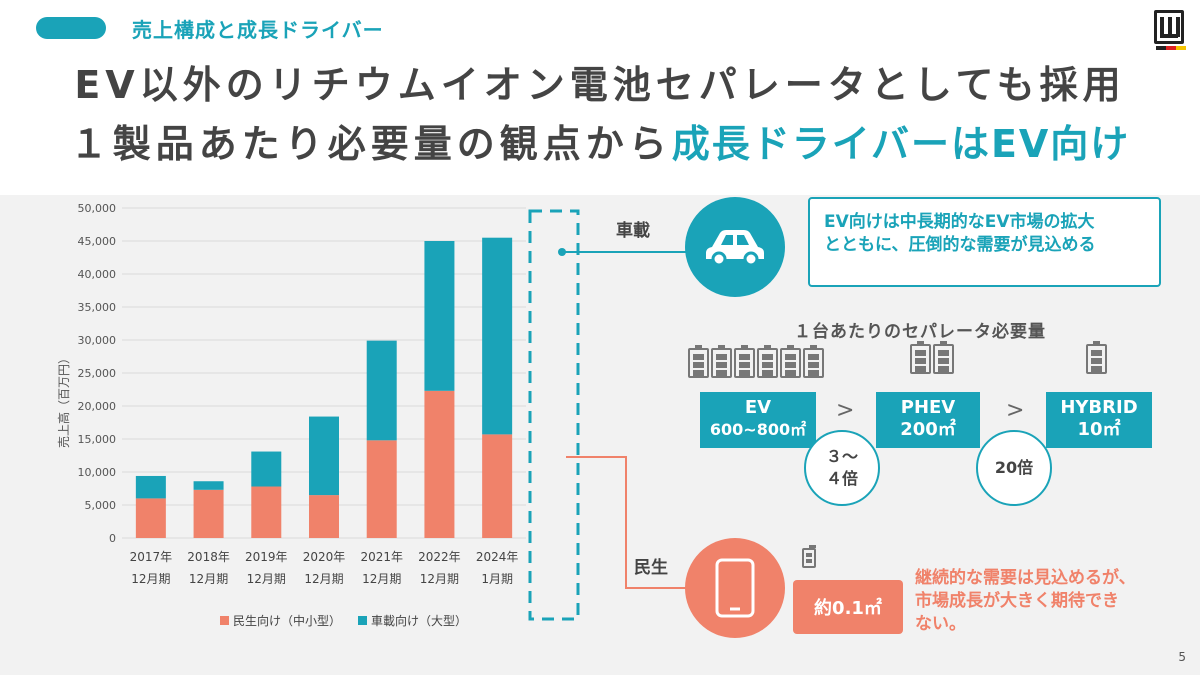 The image size is (1200, 675). I want to click on ev-requirement-box: EV 600~800㎡, so click(758, 420).